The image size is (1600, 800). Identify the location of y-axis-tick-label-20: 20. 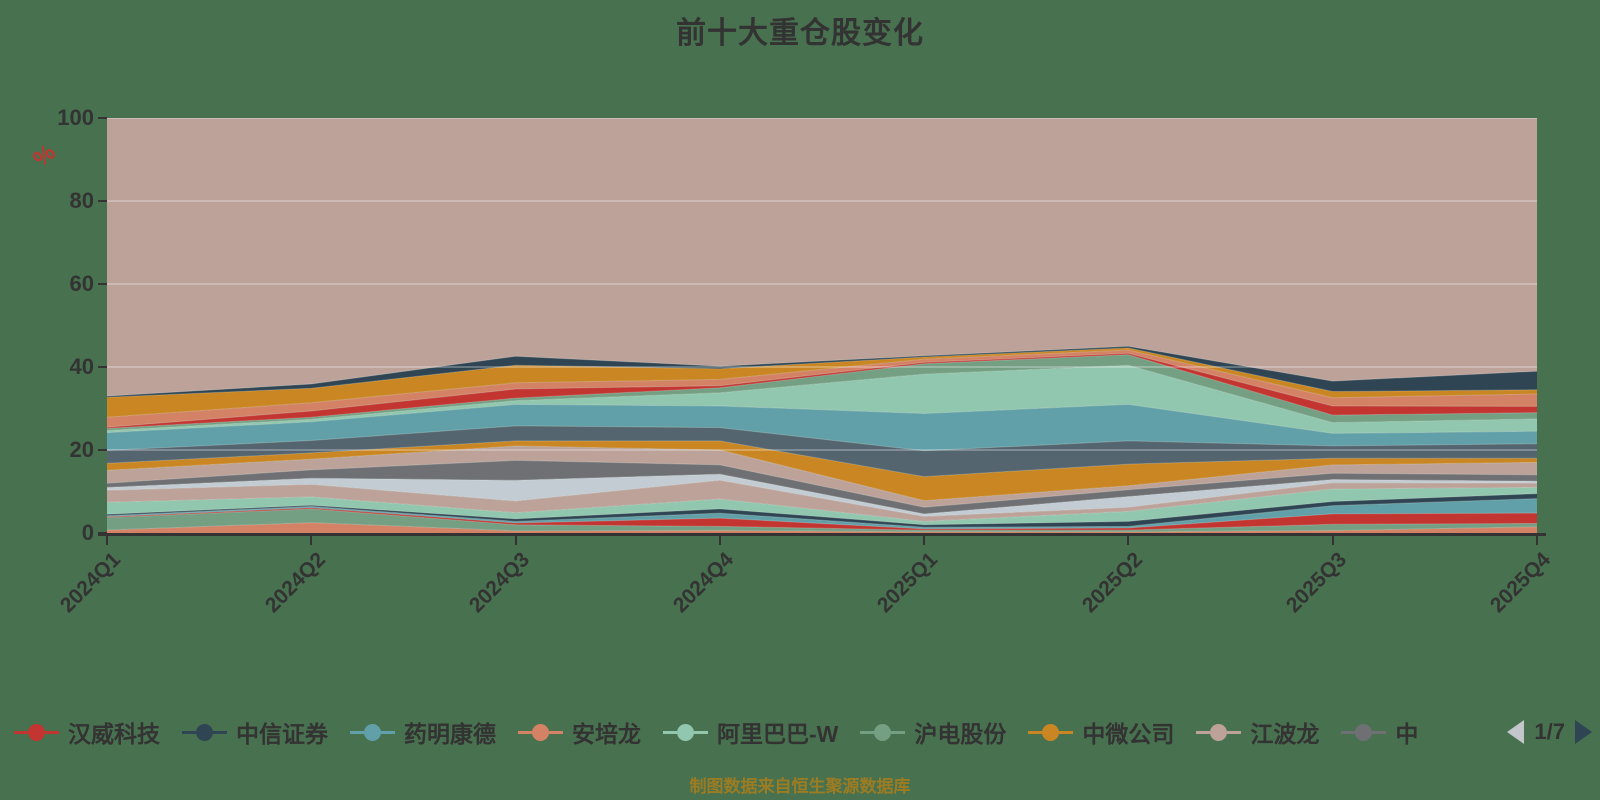
(81, 449).